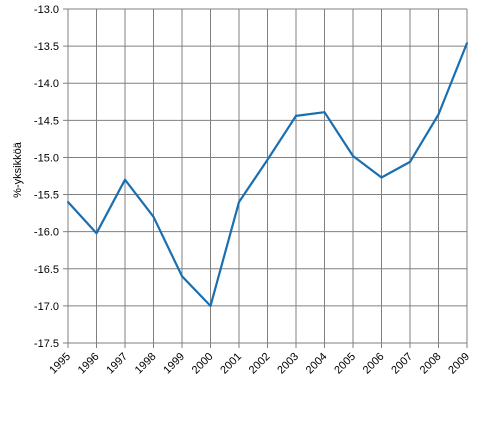 This screenshot has height=430, width=492. I want to click on y-tick-label: -16.0, so click(46, 233).